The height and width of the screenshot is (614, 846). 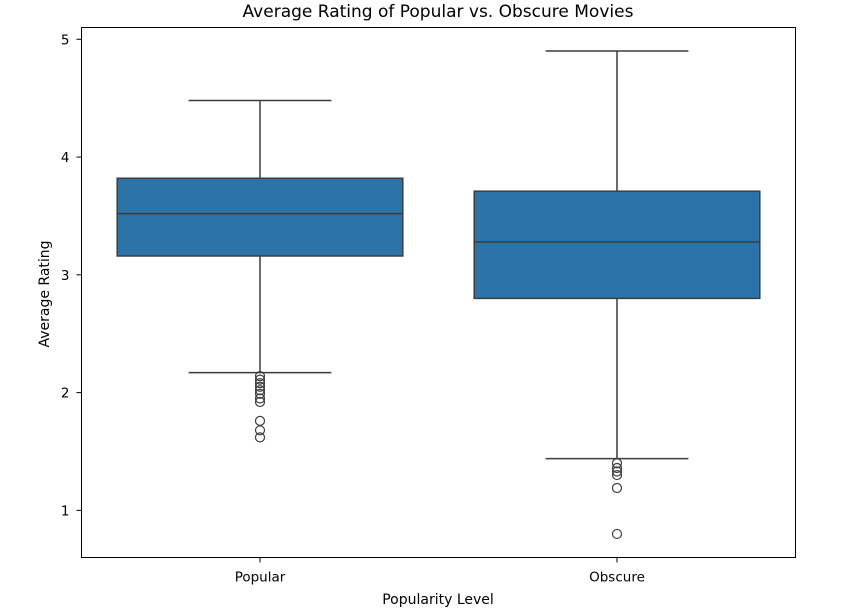 What do you see at coordinates (438, 600) in the screenshot?
I see `x-axis-label: Popularity Level` at bounding box center [438, 600].